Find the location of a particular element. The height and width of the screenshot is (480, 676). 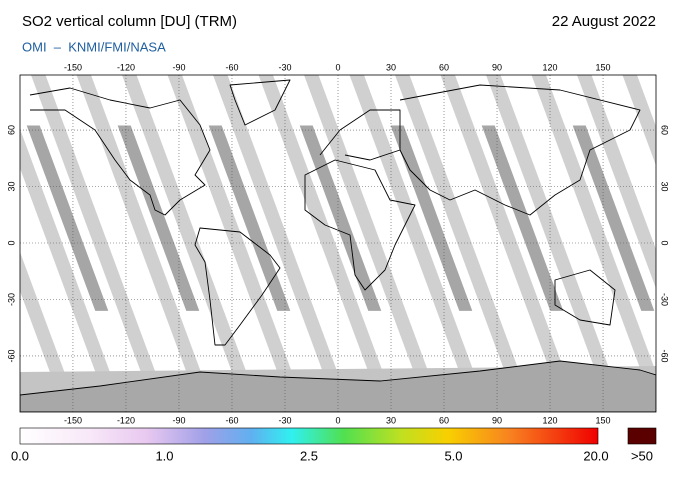

australia is located at coordinates (585, 297).